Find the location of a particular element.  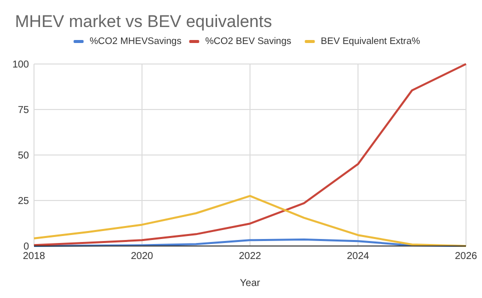

x-axis-title: Year is located at coordinates (250, 283).